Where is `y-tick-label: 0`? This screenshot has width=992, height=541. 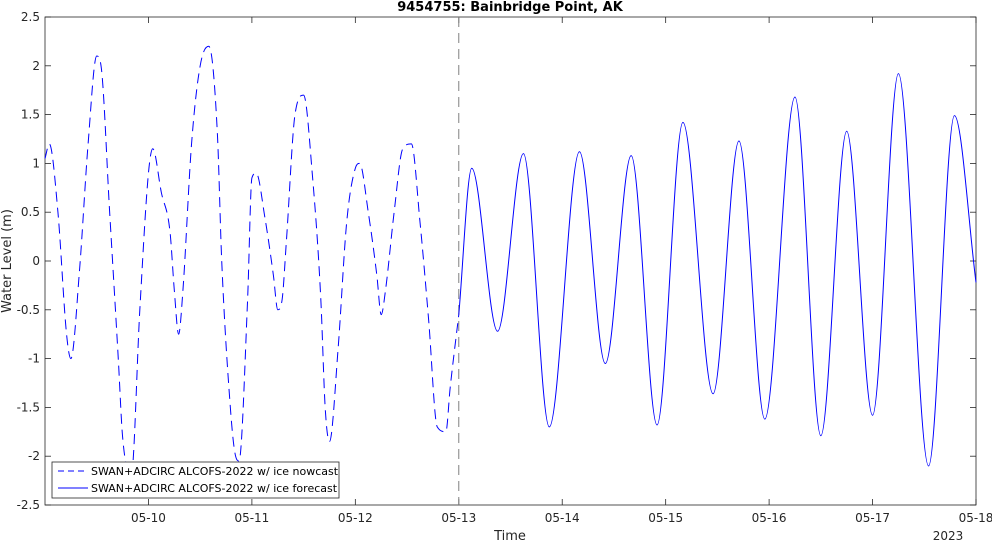
y-tick-label: 0 is located at coordinates (36, 261).